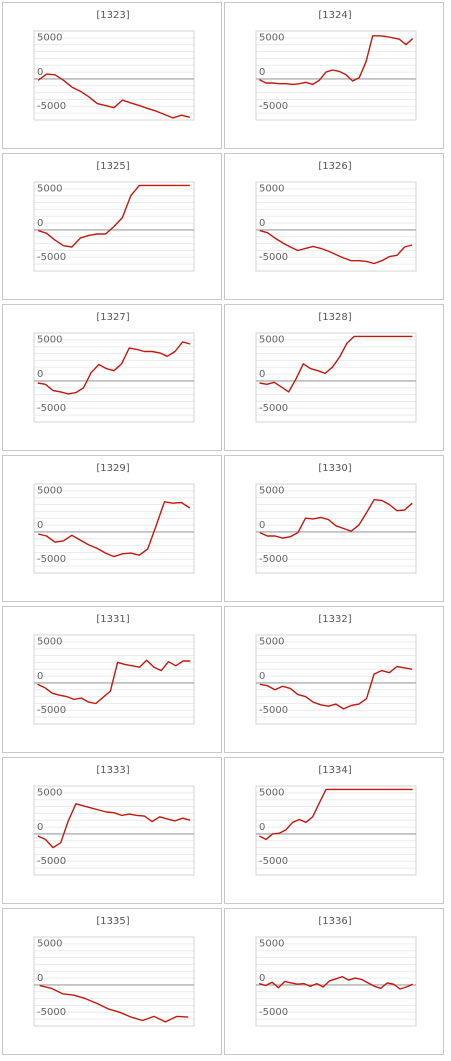 This screenshot has height=1061, width=451. Describe the element at coordinates (112, 619) in the screenshot. I see `chart-title: [1331]` at that location.